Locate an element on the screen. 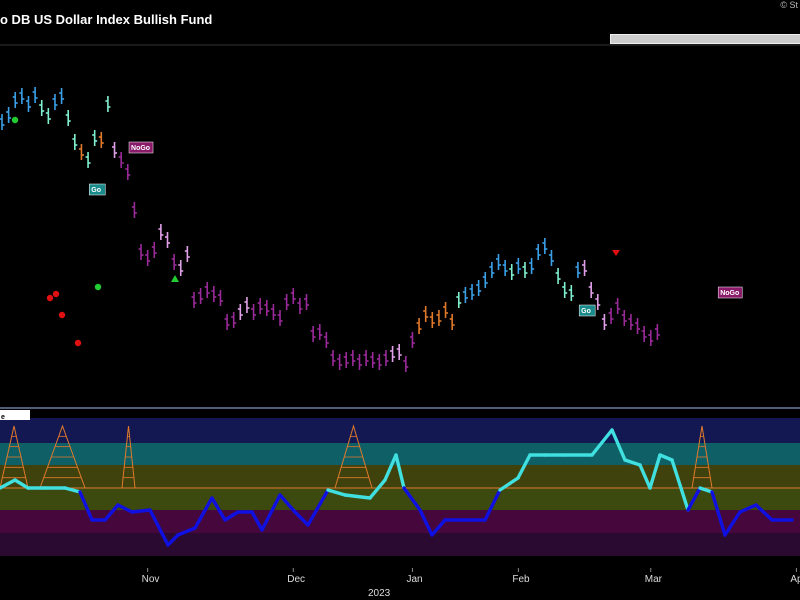  up-arrow-signal is located at coordinates (175, 278).